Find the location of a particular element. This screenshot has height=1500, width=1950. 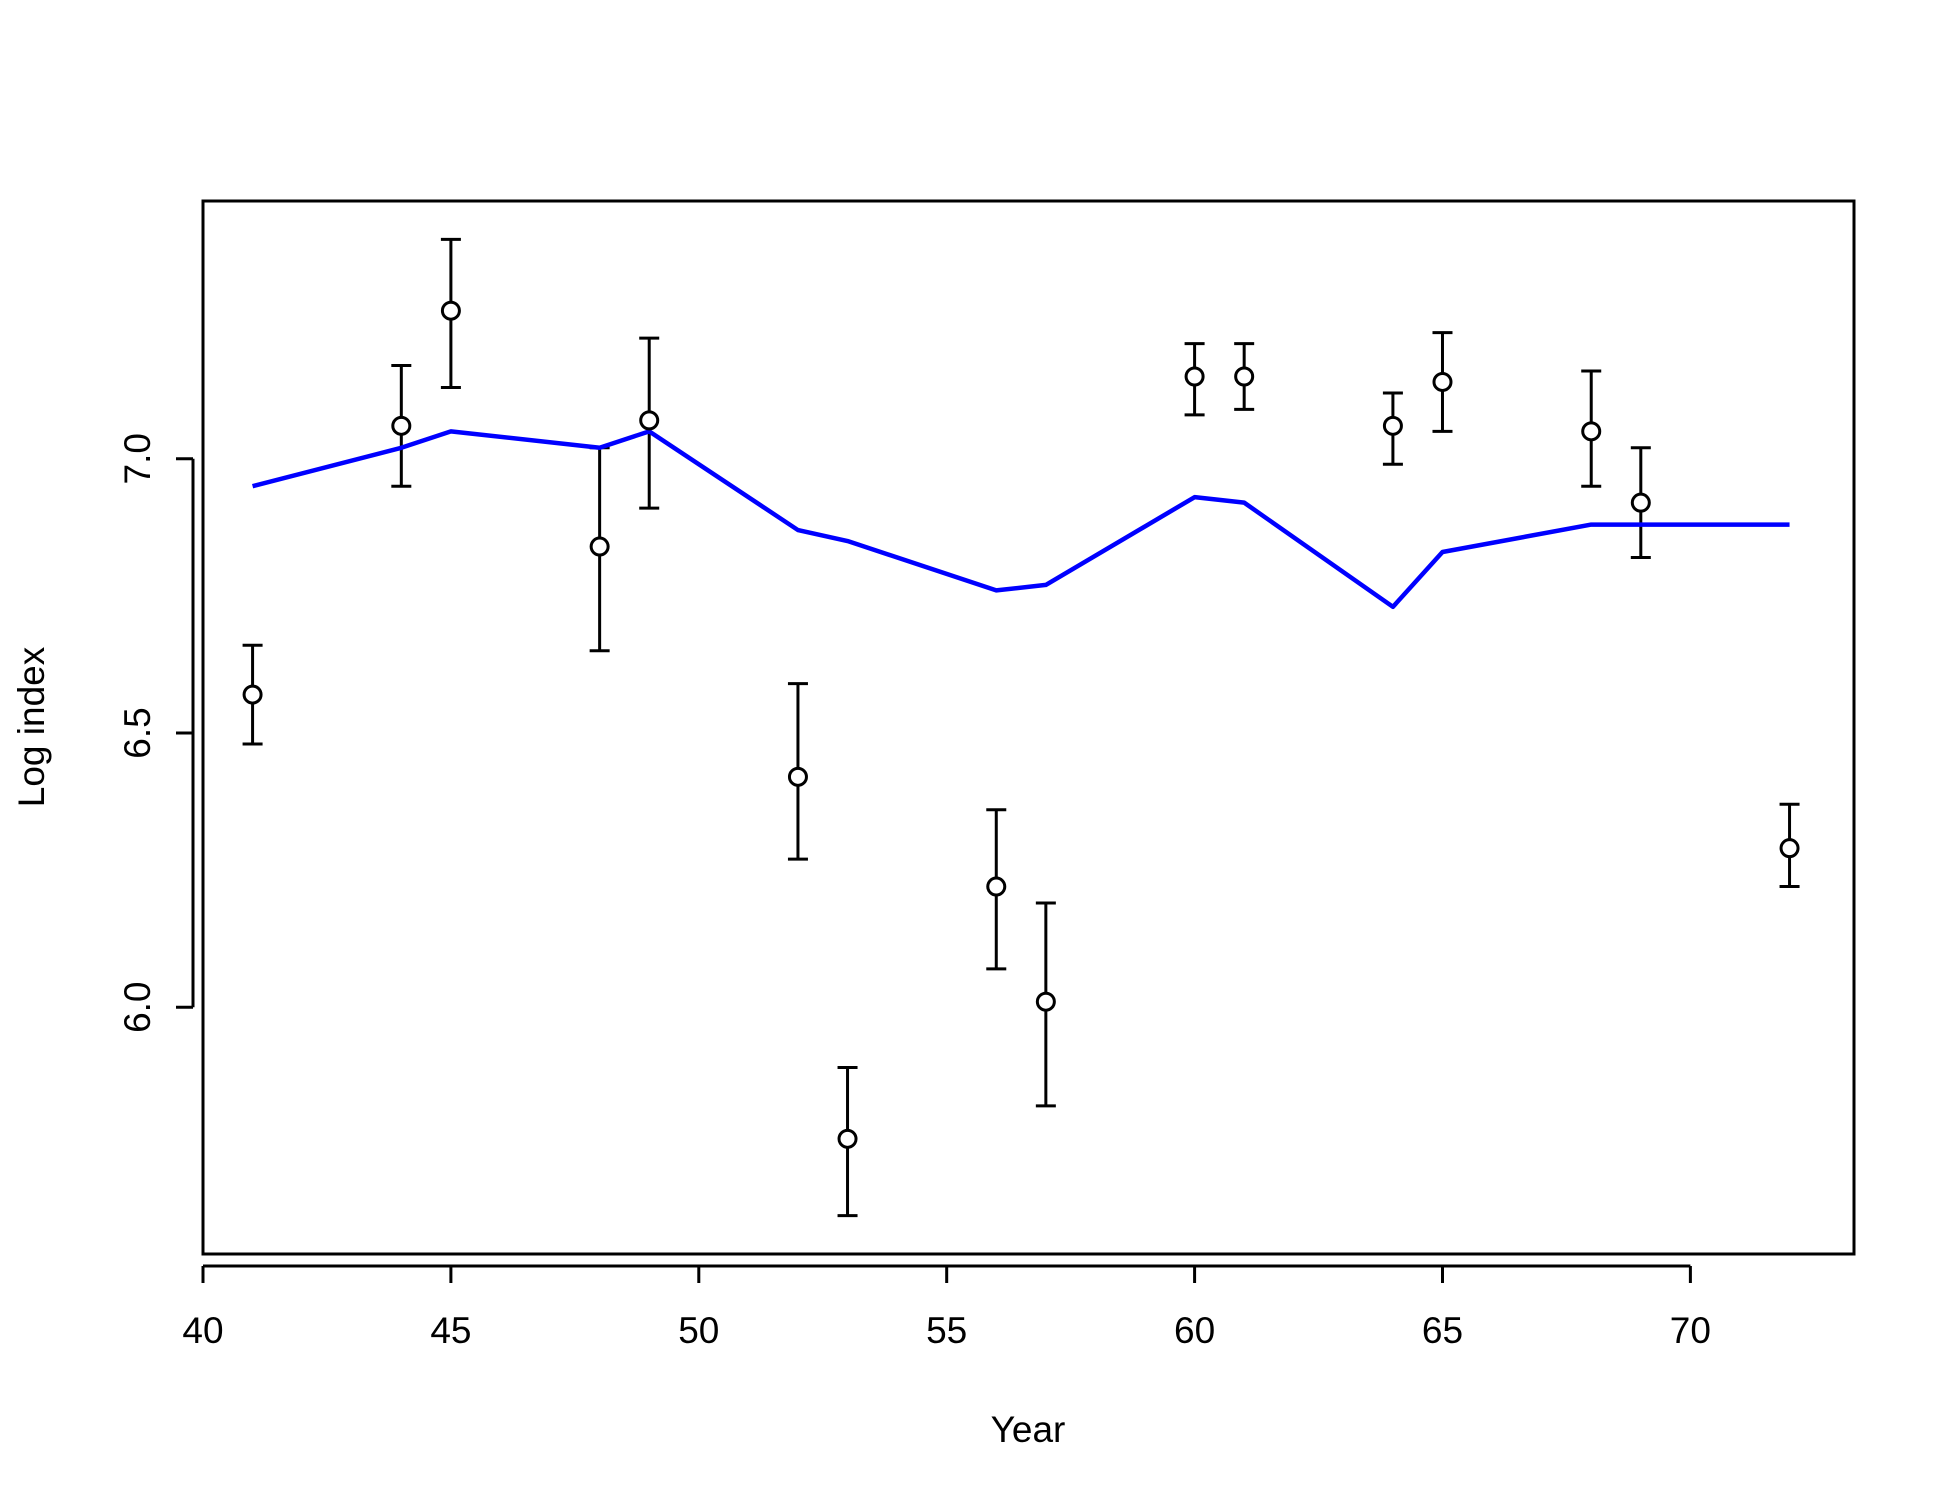

y-axis-title: Log index is located at coordinates (31, 726).